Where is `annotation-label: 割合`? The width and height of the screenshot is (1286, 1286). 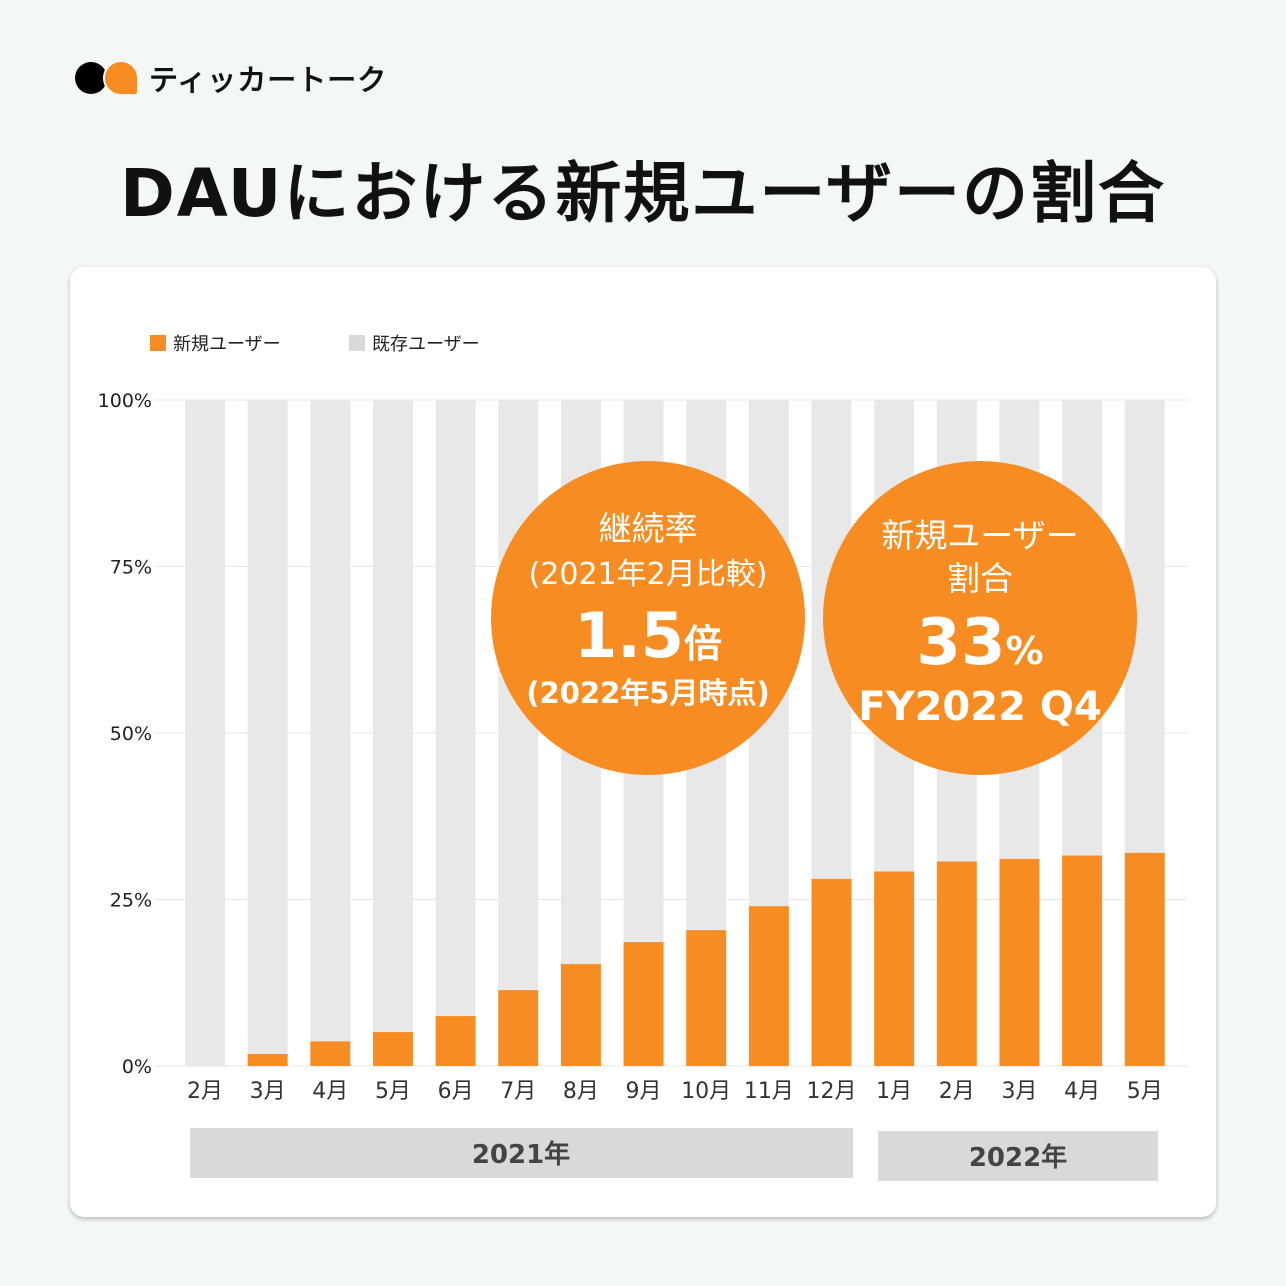
annotation-label: 割合 is located at coordinates (980, 578).